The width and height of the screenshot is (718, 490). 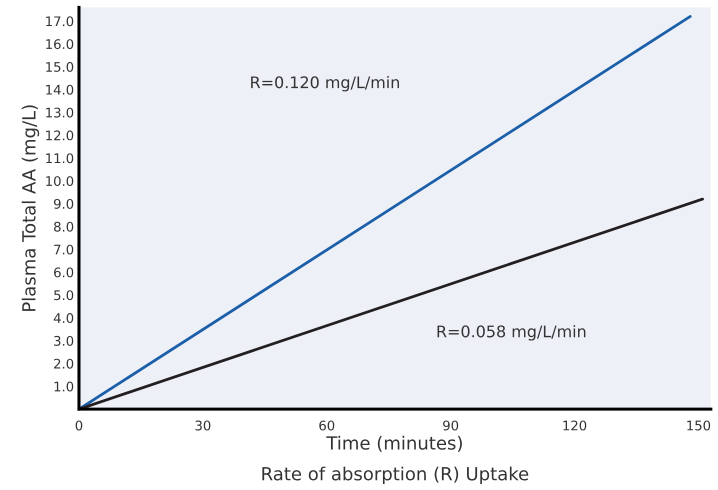 What do you see at coordinates (202, 425) in the screenshot?
I see `x-tick-label: 30` at bounding box center [202, 425].